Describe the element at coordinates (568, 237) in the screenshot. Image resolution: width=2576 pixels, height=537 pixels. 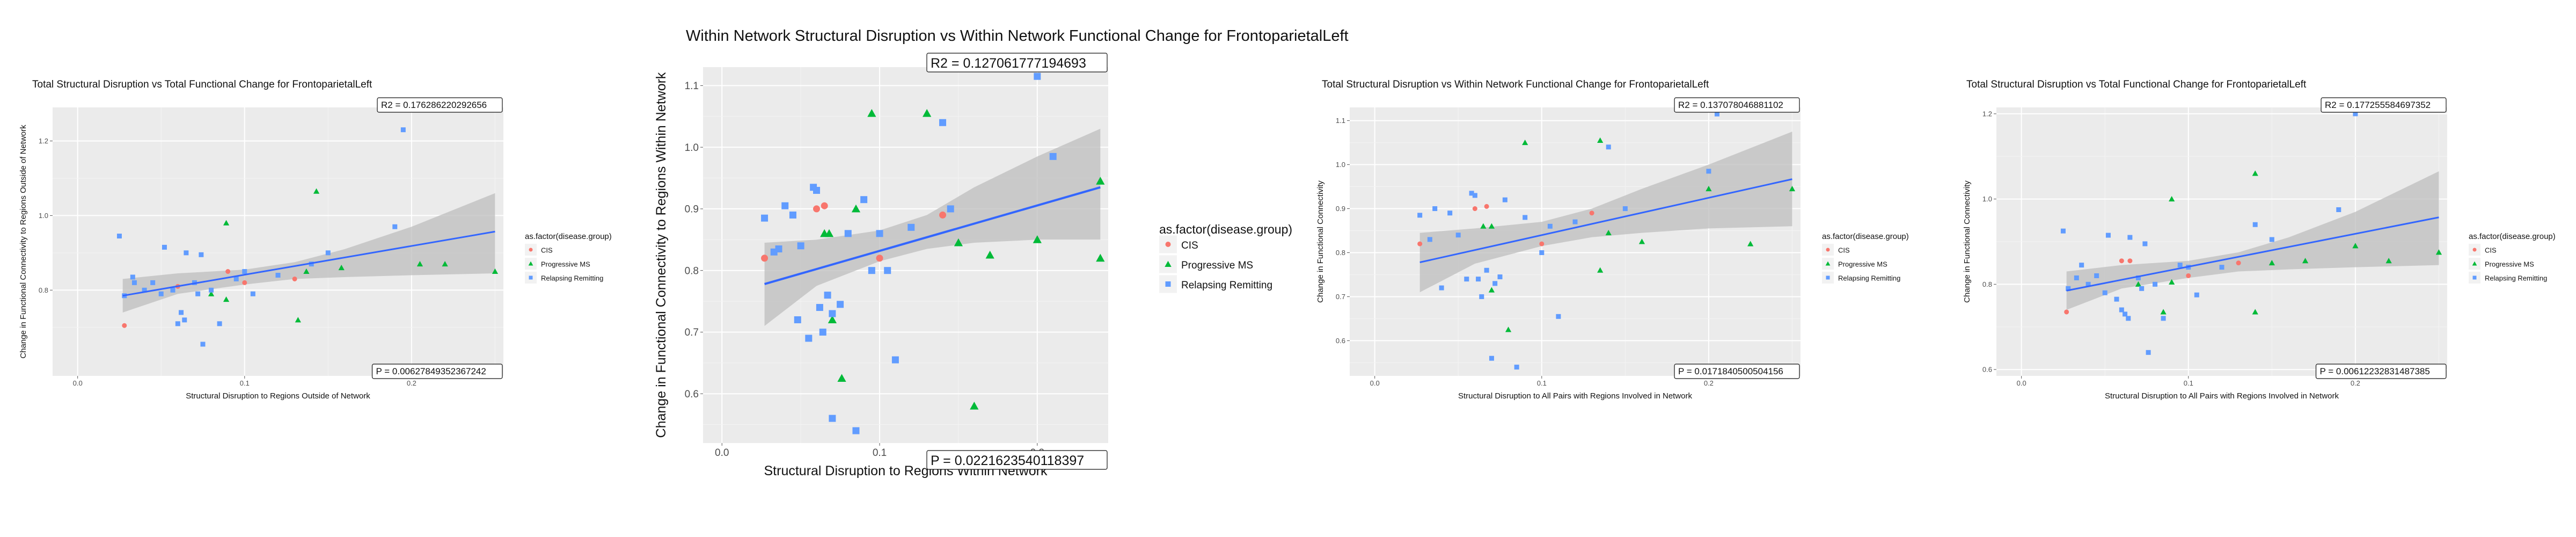
I see `legend-title: as.factor(disease.group)` at that location.